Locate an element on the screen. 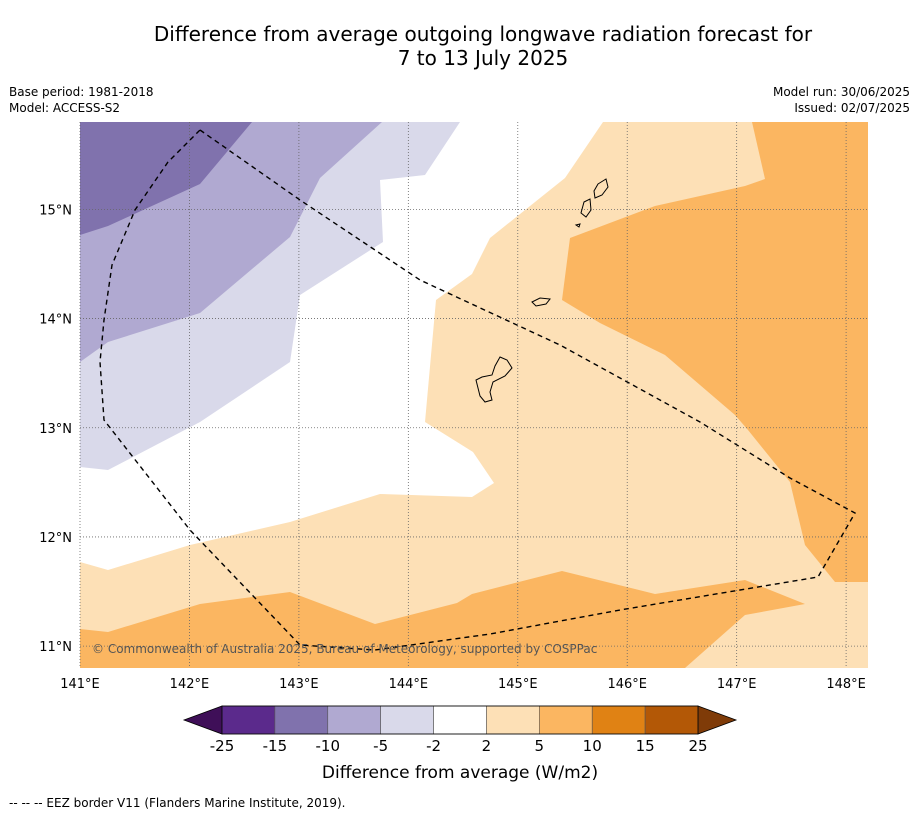  model-run: Model run: 30/06/2025 is located at coordinates (841, 92).